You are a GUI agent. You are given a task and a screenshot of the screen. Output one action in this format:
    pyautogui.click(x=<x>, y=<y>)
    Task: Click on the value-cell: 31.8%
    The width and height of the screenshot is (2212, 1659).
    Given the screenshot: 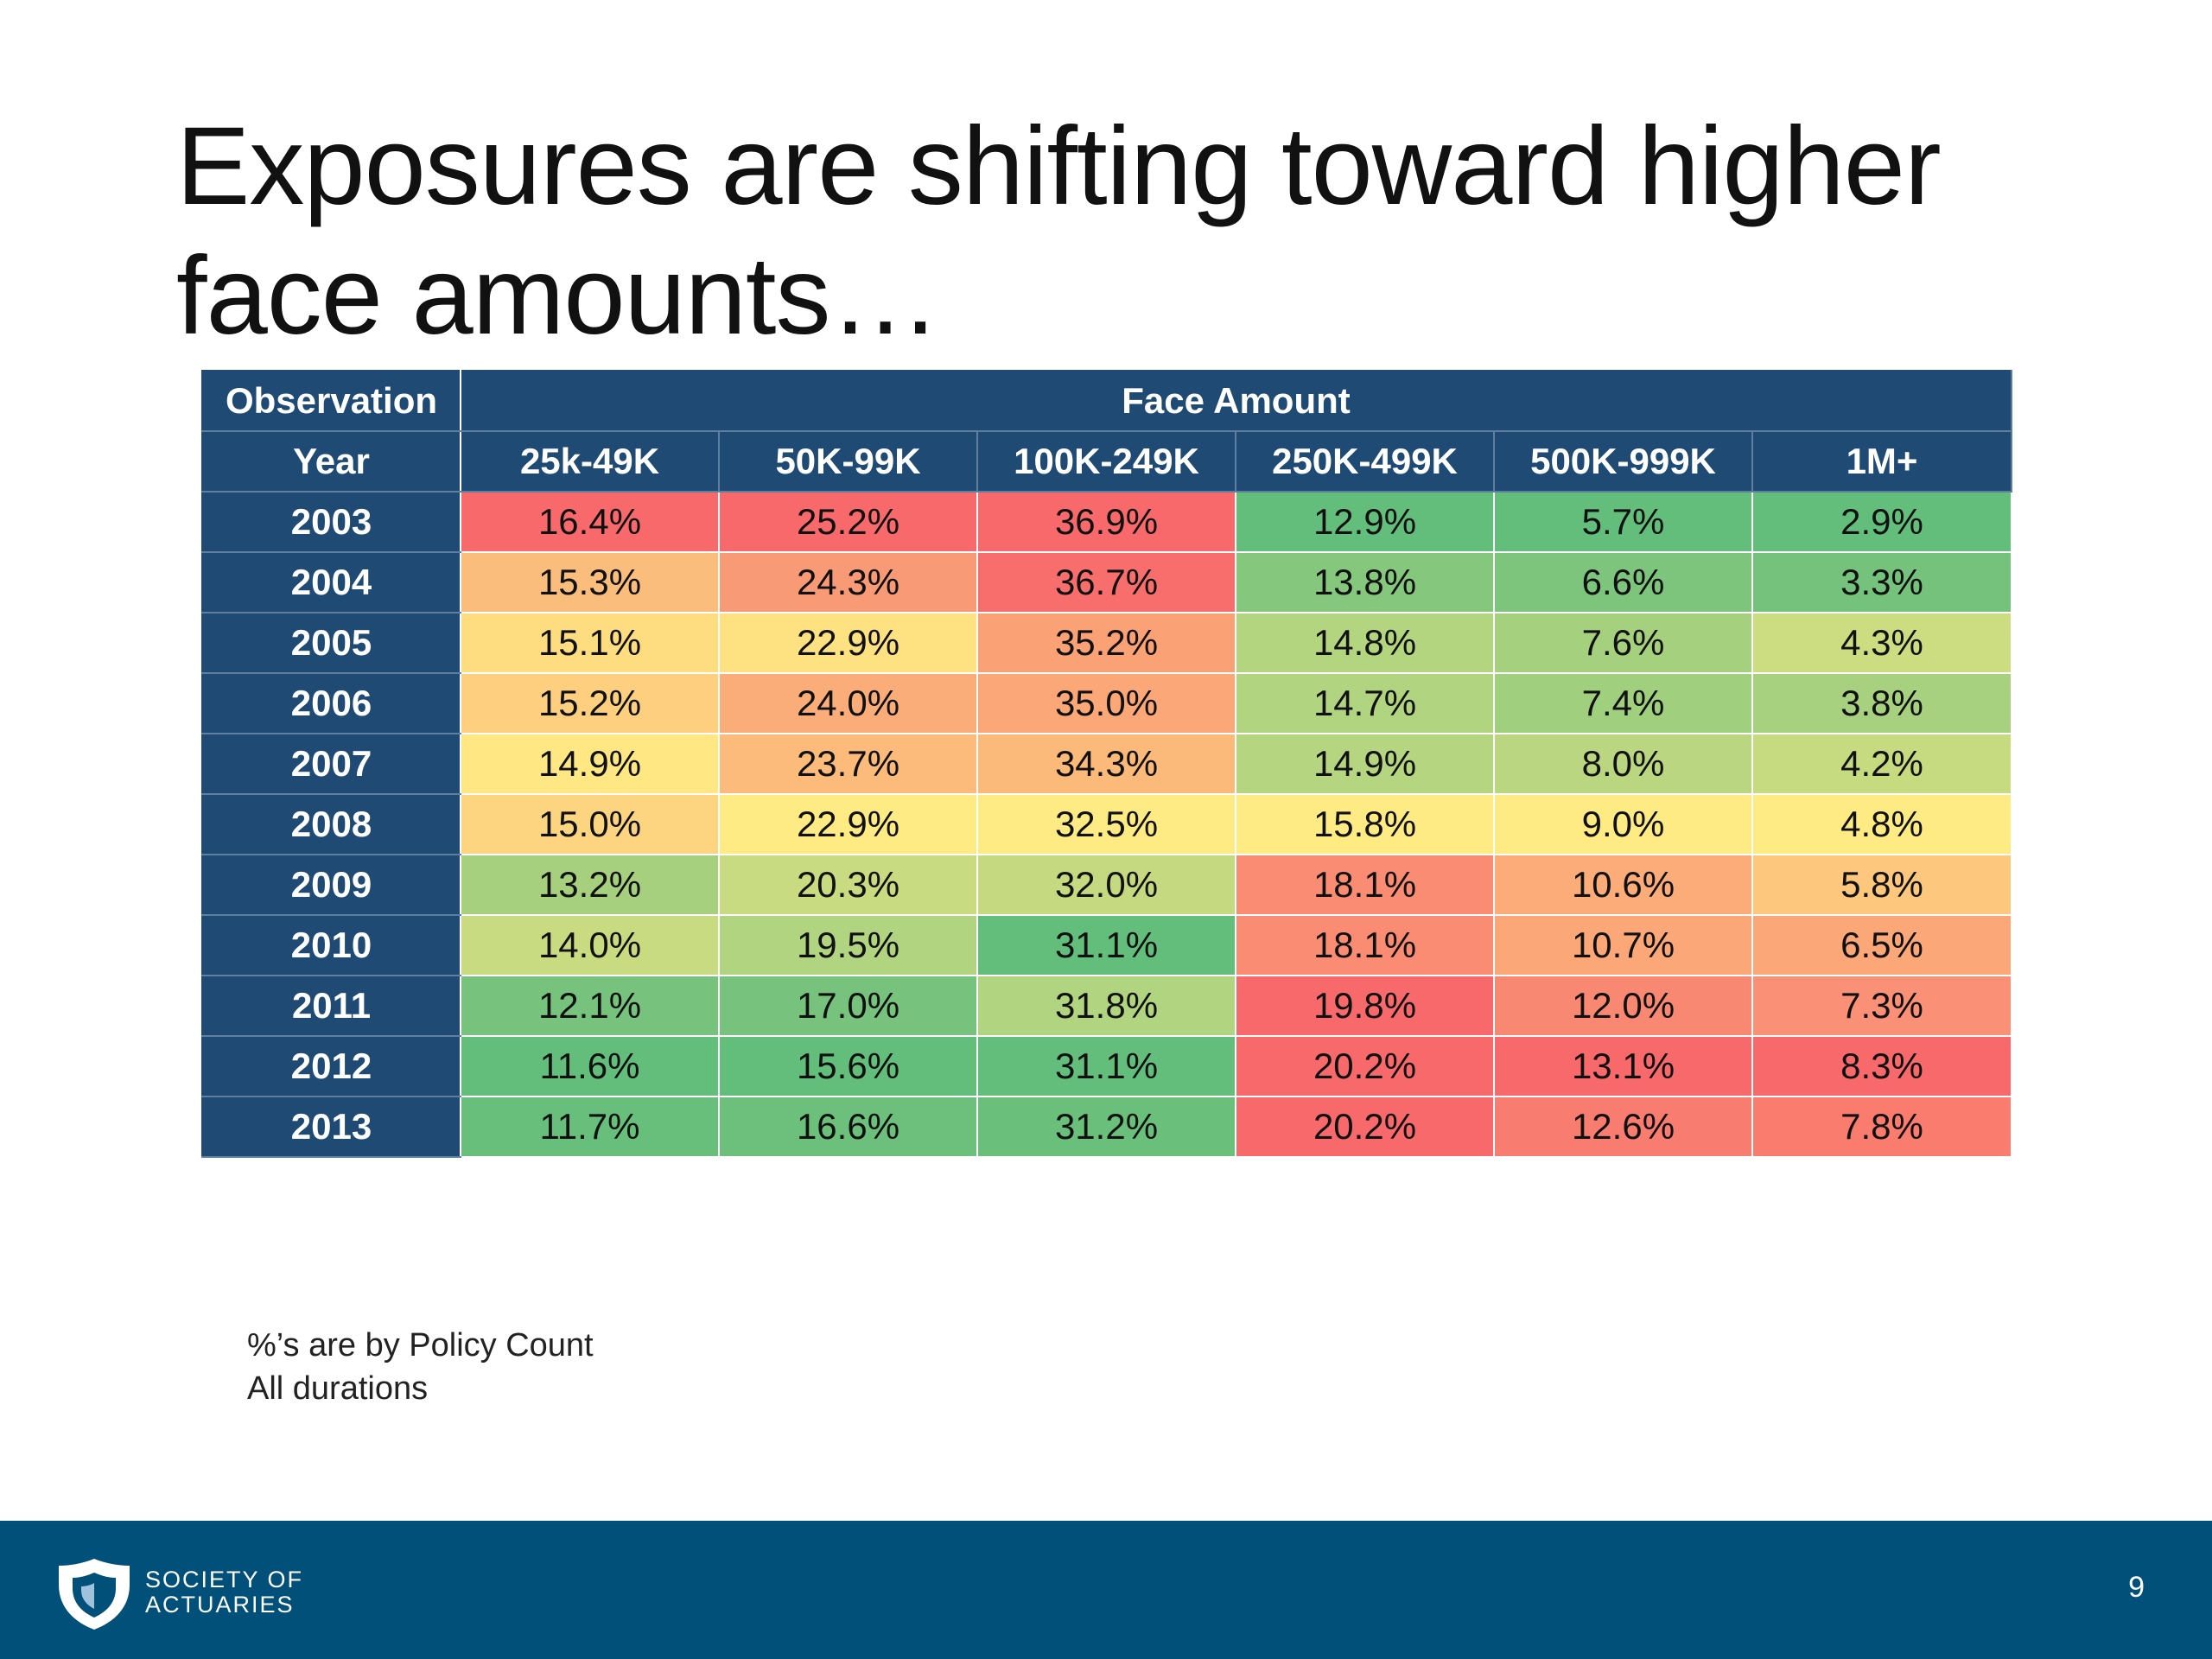 What is the action you would take?
    pyautogui.click(x=1106, y=1006)
    